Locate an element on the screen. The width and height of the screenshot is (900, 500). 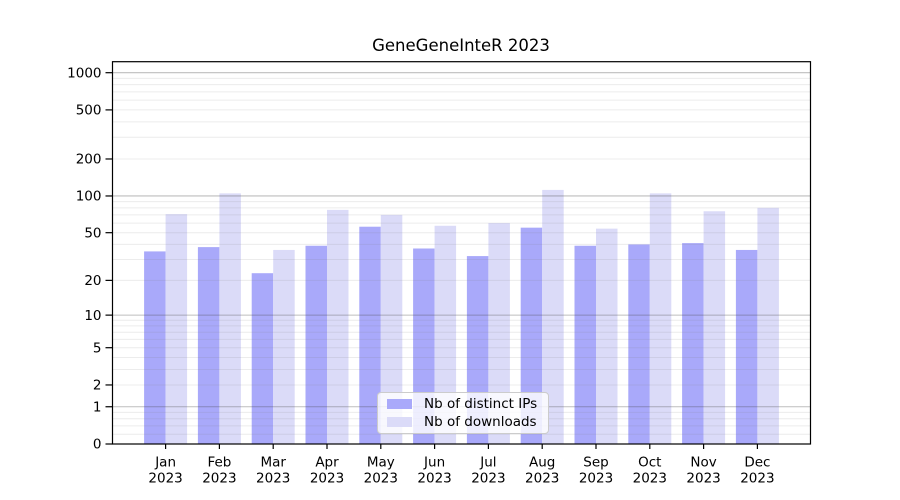
bar-downloads-mar is located at coordinates (284, 346).